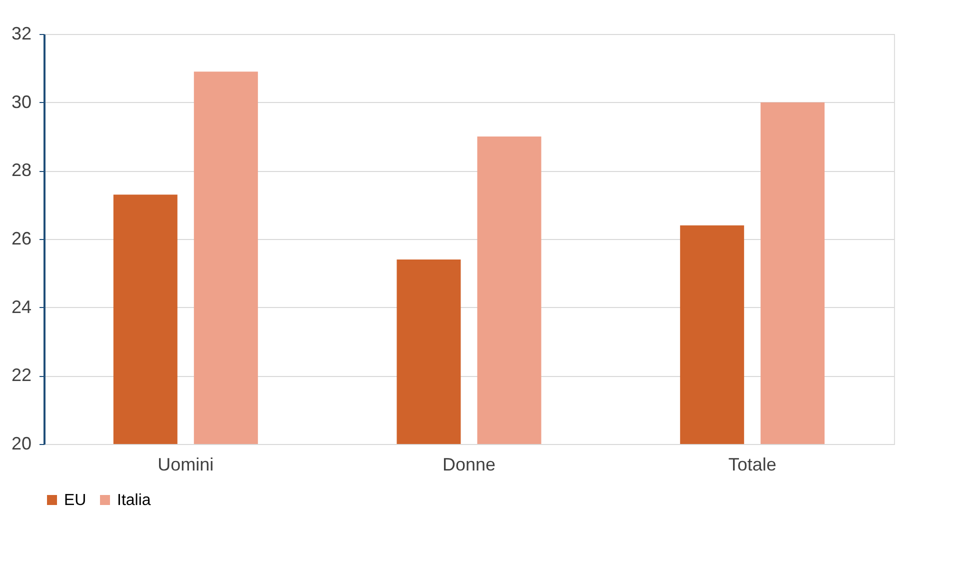  Describe the element at coordinates (21, 34) in the screenshot. I see `y-tick-label: 32` at that location.